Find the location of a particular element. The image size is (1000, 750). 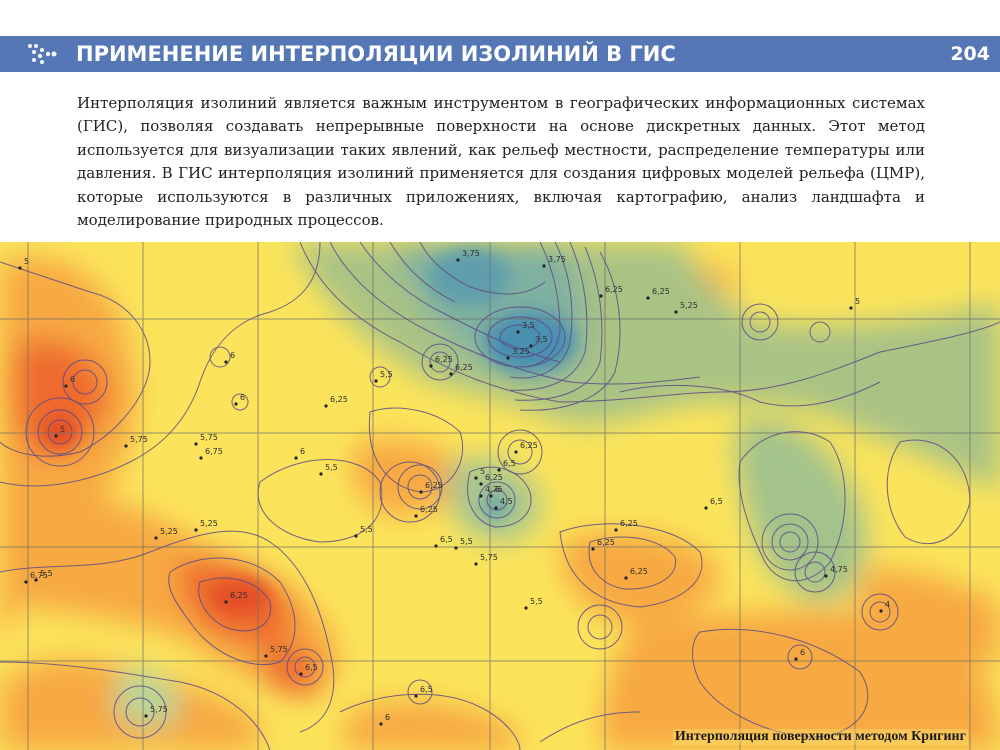

page-number: 204 is located at coordinates (970, 54).